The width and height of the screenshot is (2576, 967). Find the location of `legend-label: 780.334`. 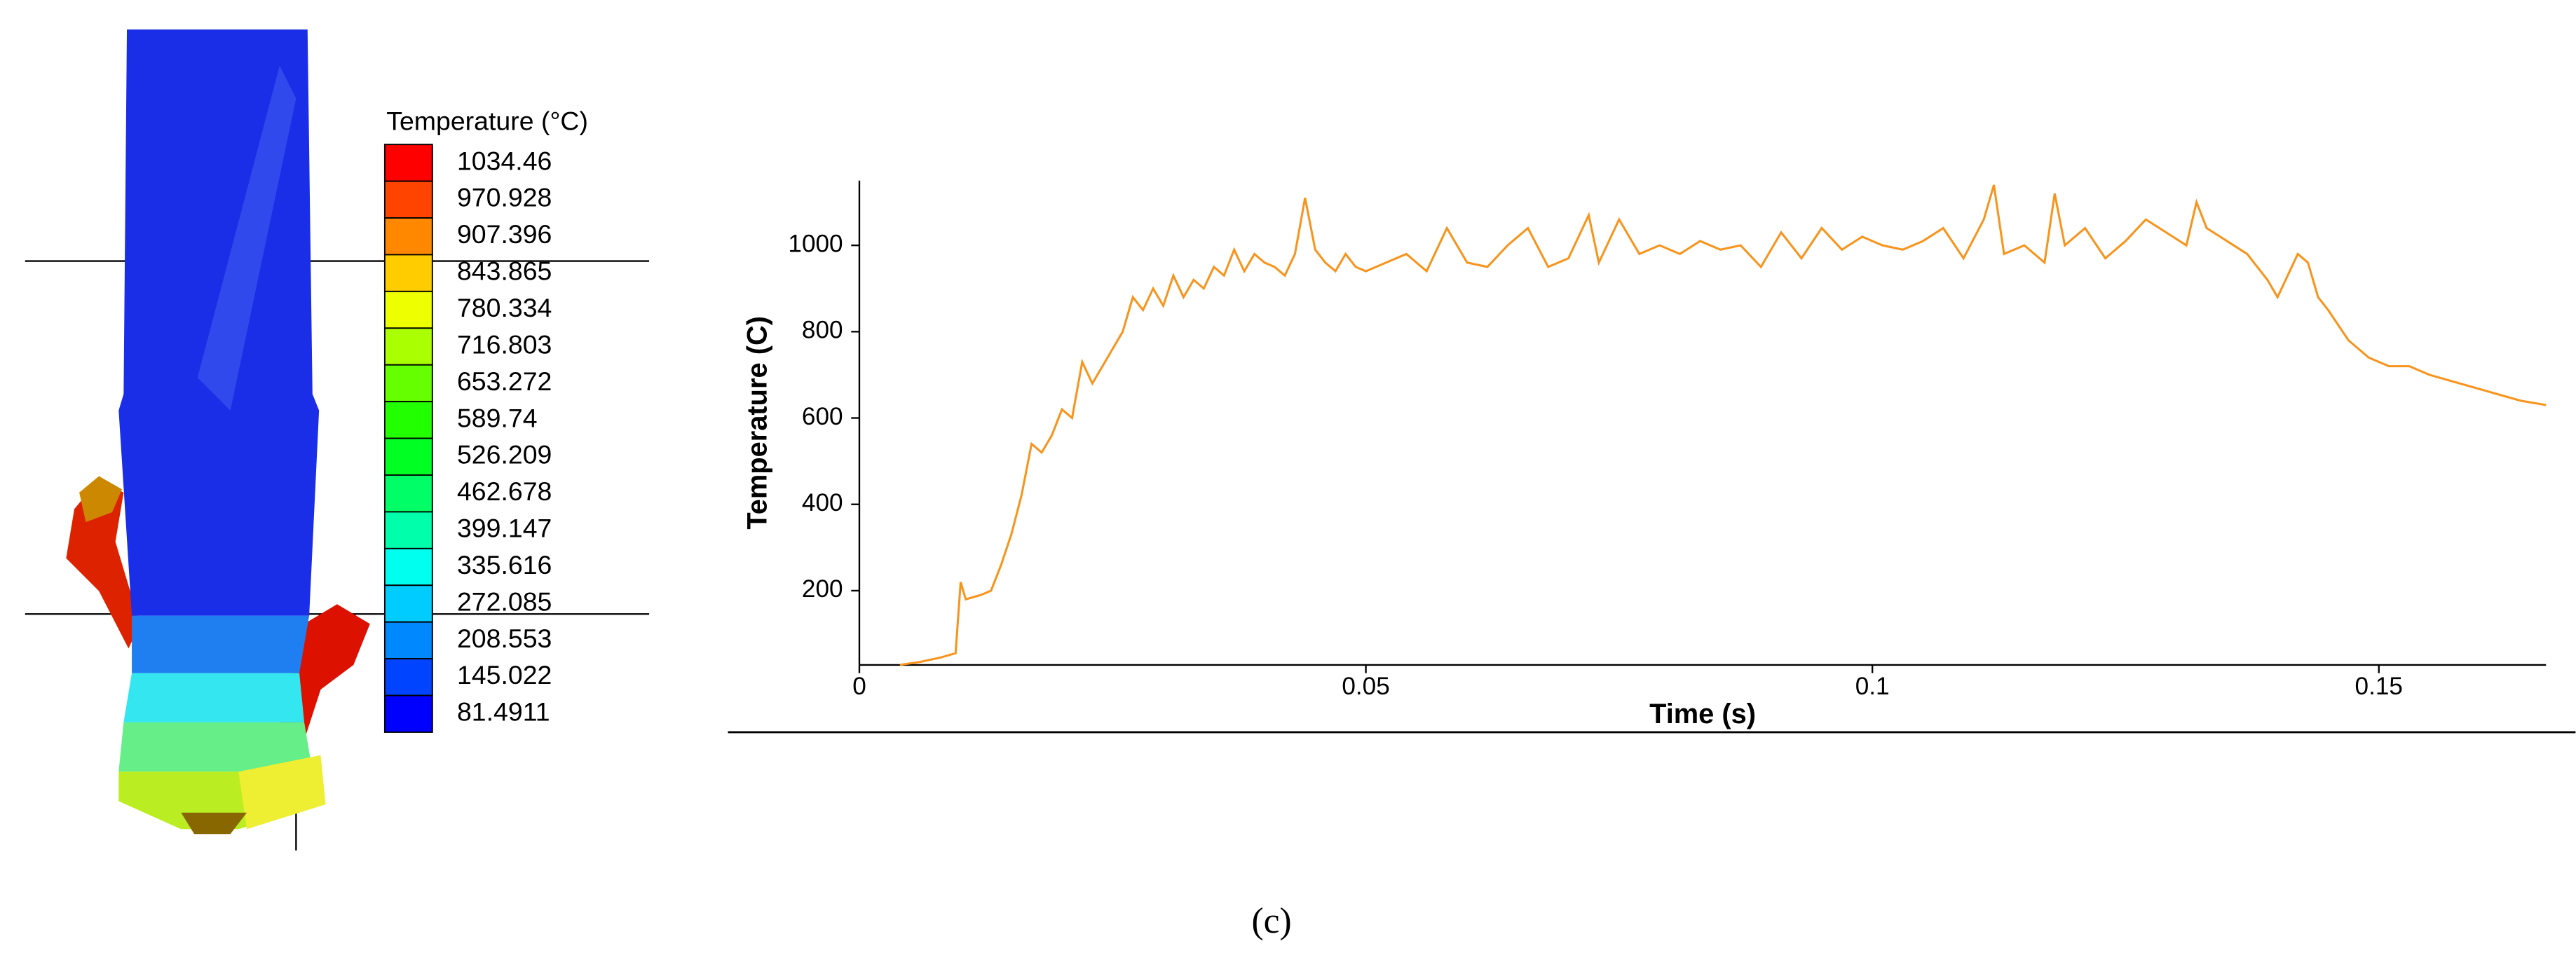

legend-label: 780.334 is located at coordinates (504, 307).